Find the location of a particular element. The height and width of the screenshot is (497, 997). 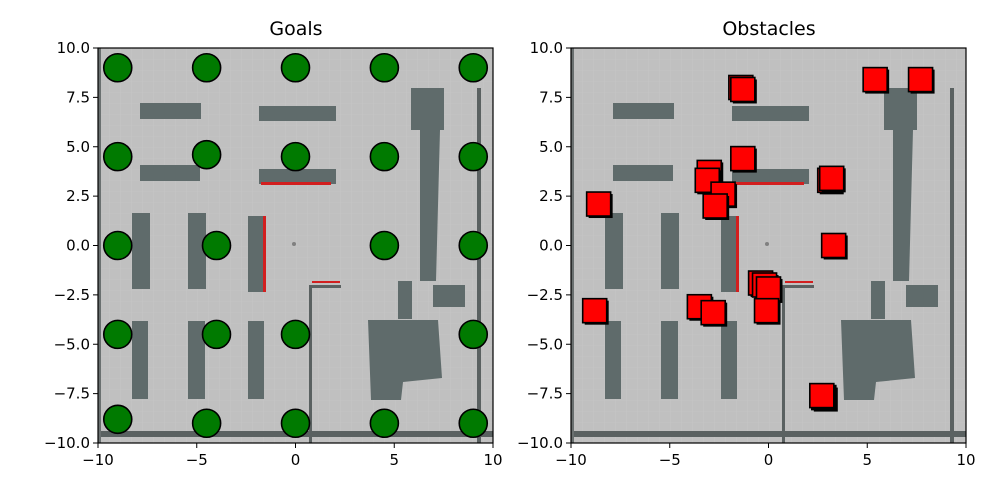

goals-y-tick-label: 0.0 is located at coordinates (78, 246).